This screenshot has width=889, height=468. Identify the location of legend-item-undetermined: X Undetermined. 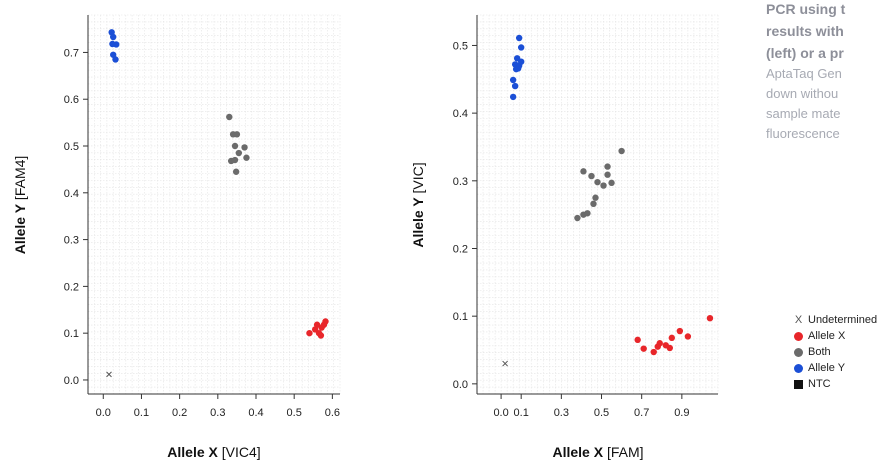
(835, 320).